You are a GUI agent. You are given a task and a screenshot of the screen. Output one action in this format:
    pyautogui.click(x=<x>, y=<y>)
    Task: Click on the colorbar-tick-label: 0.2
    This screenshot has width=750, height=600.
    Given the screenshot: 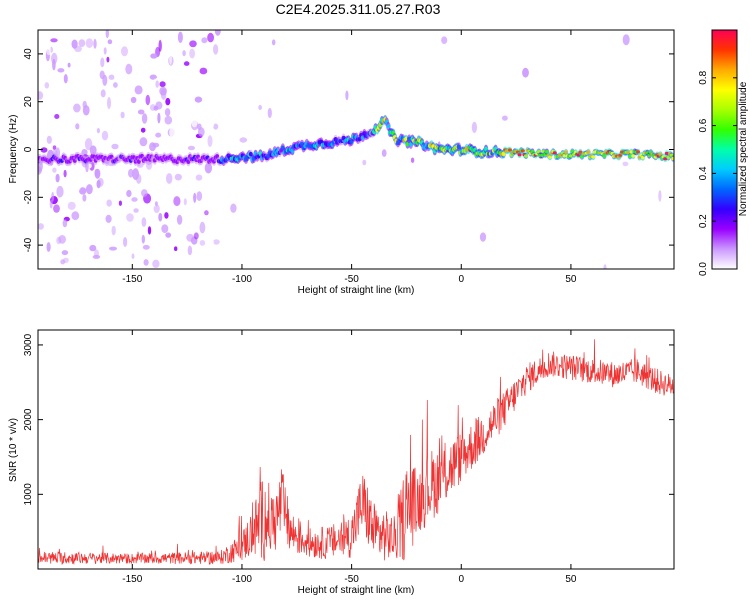 What is the action you would take?
    pyautogui.click(x=703, y=221)
    